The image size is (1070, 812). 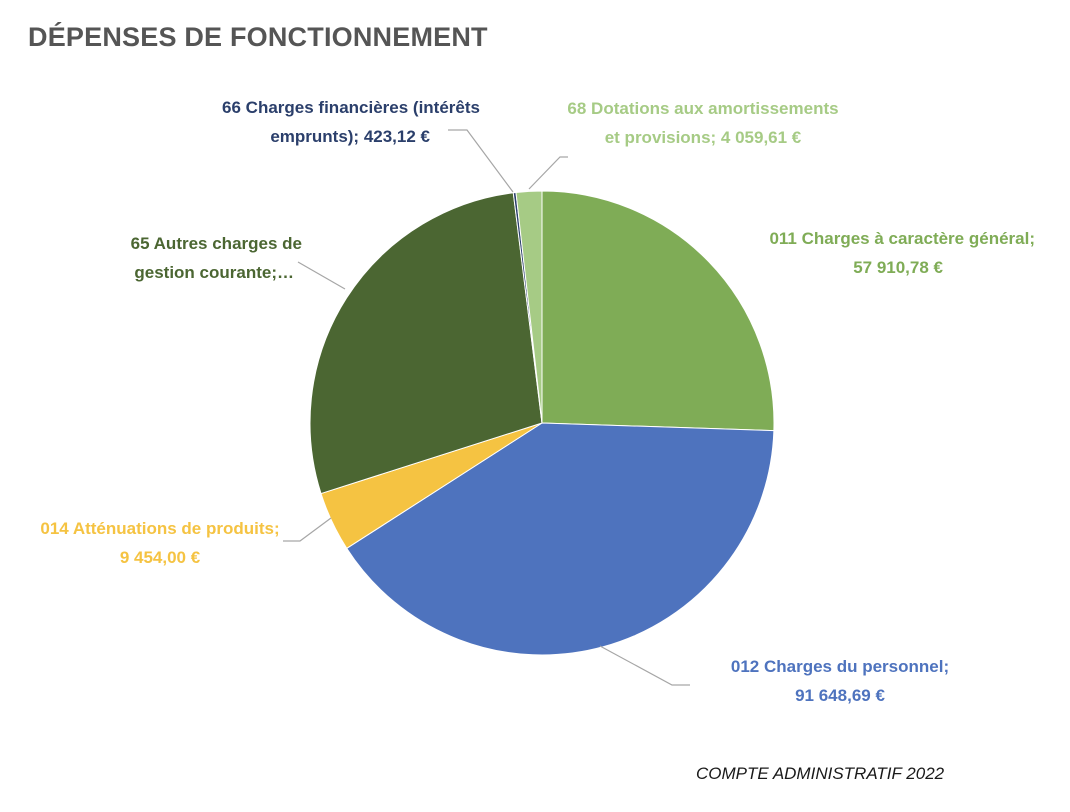 I want to click on slice-label-012: 012 Charges du personnel; 91 648,69 €, so click(x=840, y=681).